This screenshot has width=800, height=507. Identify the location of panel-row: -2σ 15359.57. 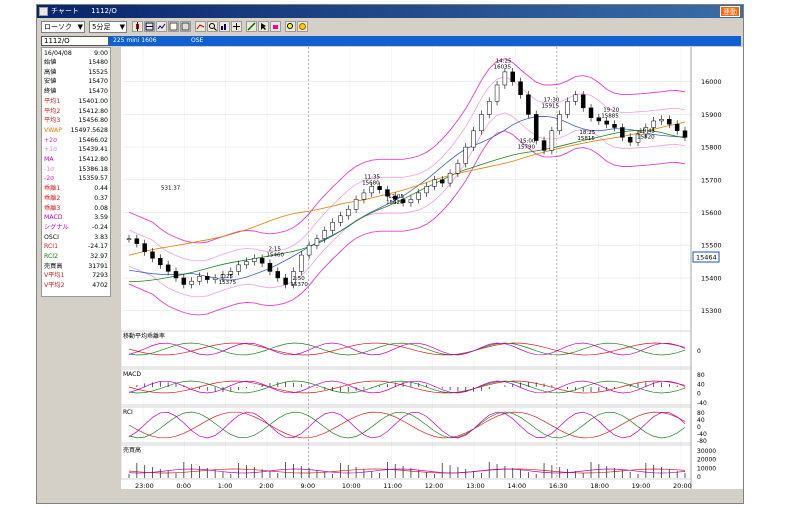
(77, 178).